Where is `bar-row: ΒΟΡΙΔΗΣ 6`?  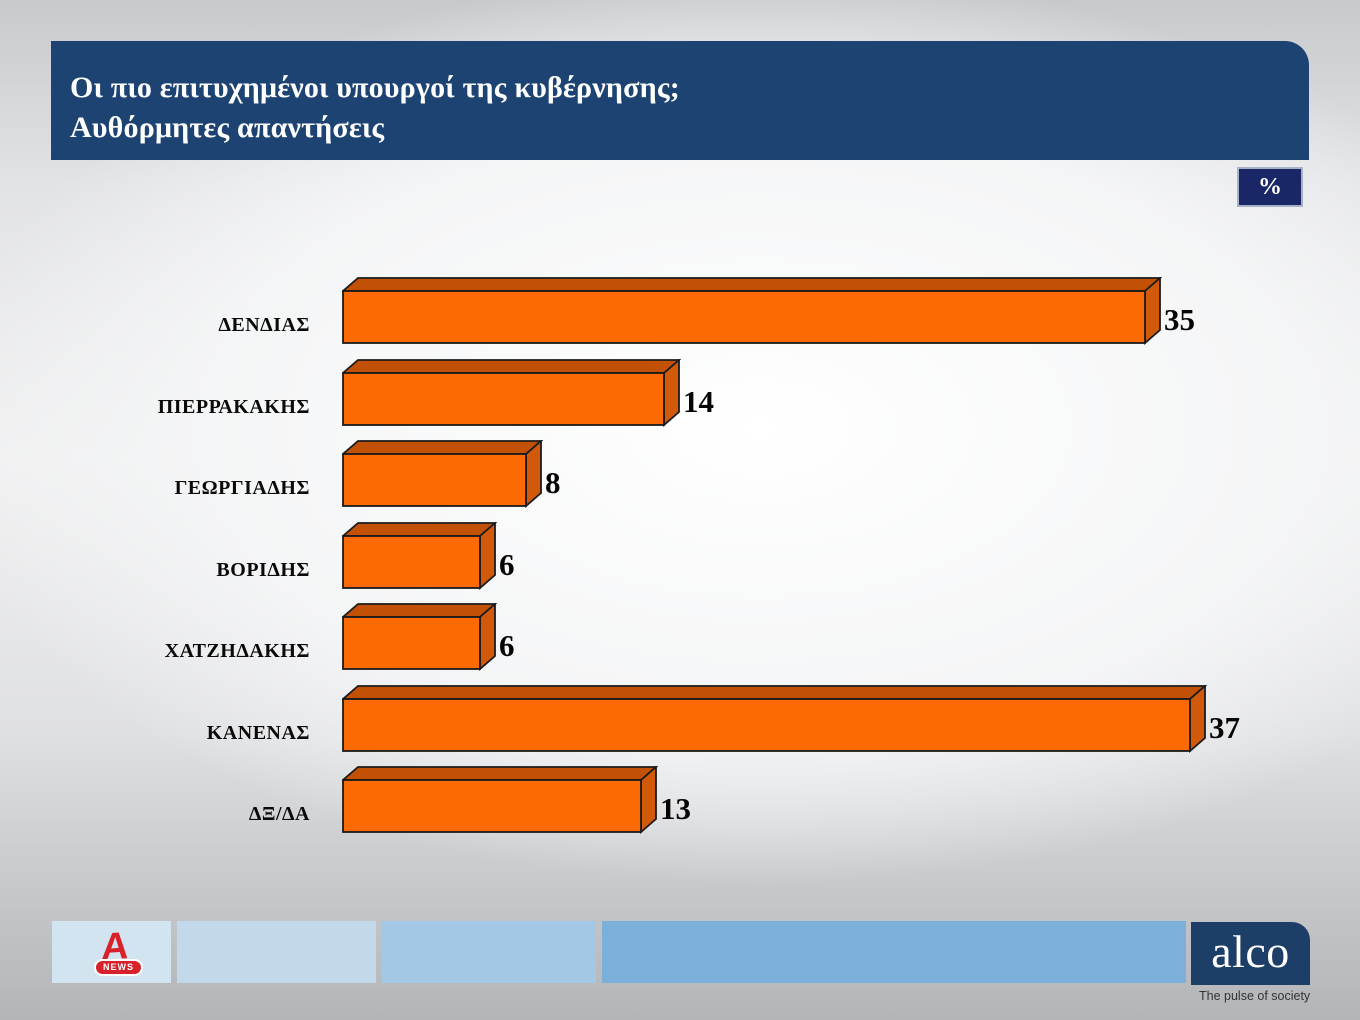 bar-row: ΒΟΡΙΔΗΣ 6 is located at coordinates (680, 558).